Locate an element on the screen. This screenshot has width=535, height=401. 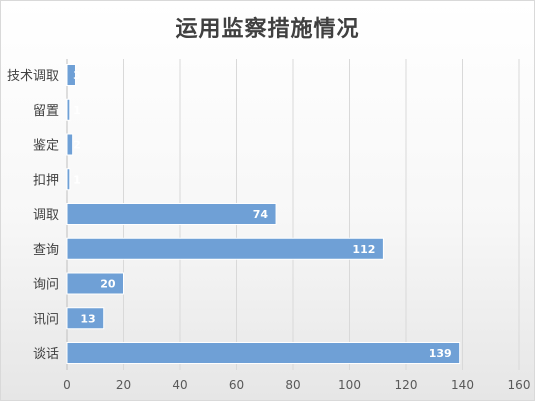
category-label: 鉴定 is located at coordinates (46, 146).